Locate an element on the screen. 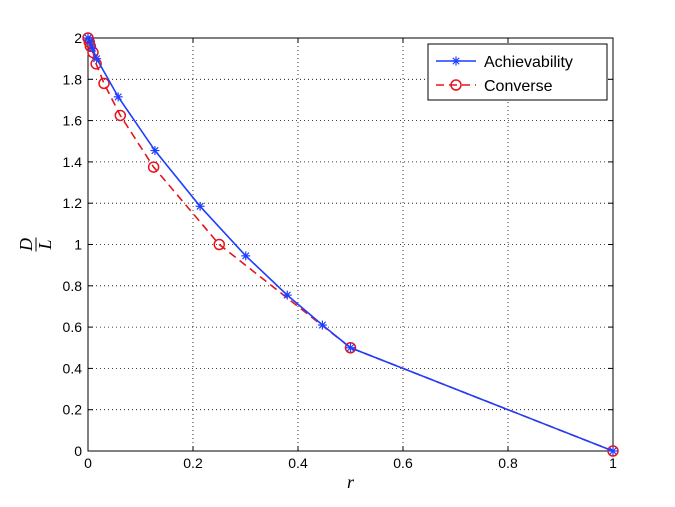 The image size is (675, 507). x-tick-label: 0.2 is located at coordinates (193, 463).